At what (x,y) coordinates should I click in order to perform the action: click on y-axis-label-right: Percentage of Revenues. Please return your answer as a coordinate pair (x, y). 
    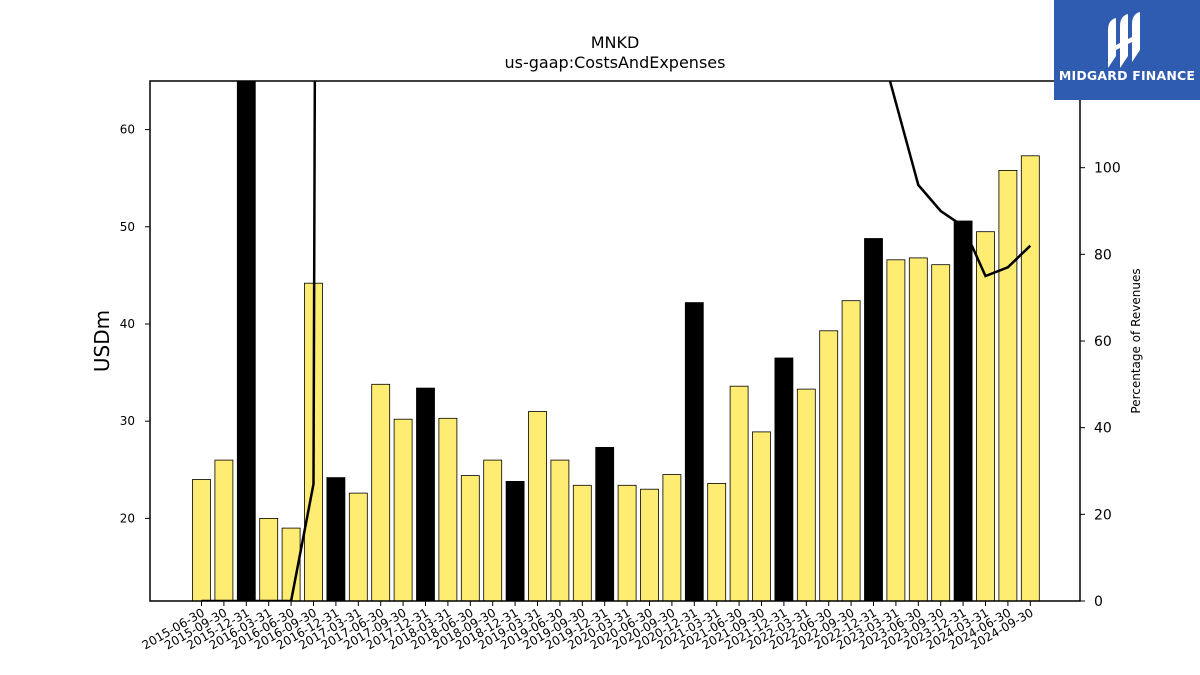
    Looking at the image, I should click on (1136, 340).